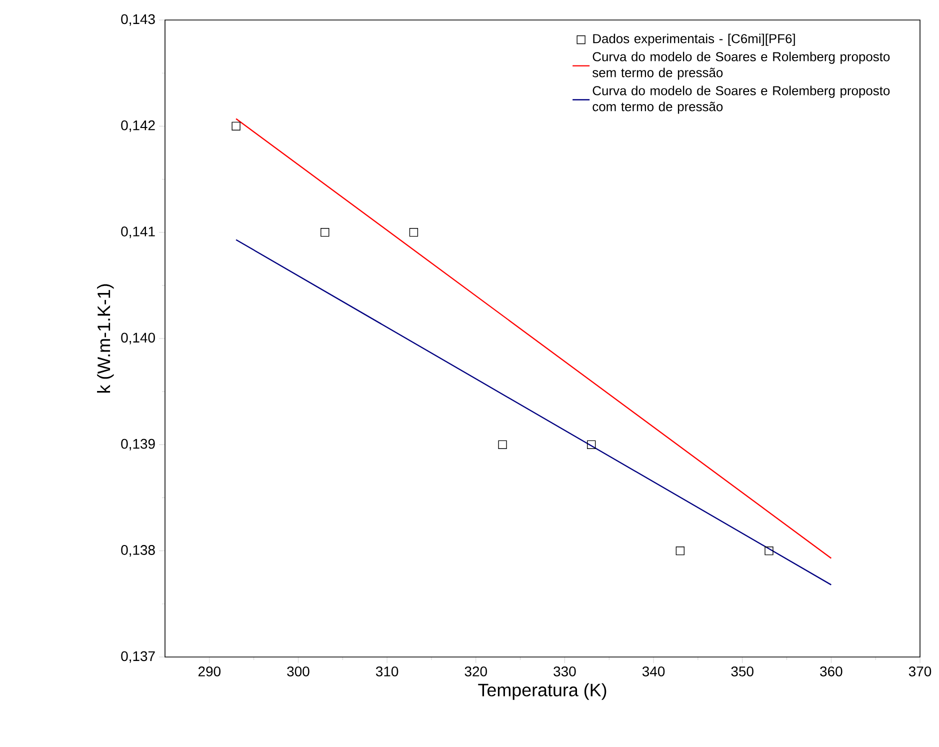  I want to click on y-tick-label: 0,138, so click(138, 551).